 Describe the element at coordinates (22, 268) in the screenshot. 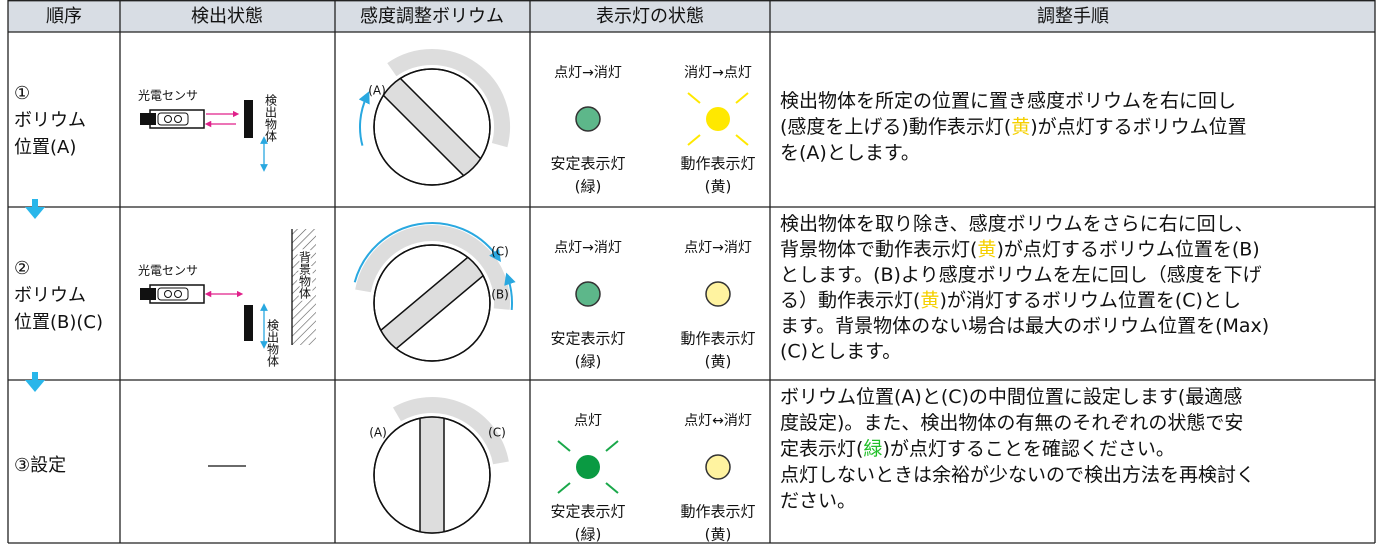

I see `order-text: ②` at that location.